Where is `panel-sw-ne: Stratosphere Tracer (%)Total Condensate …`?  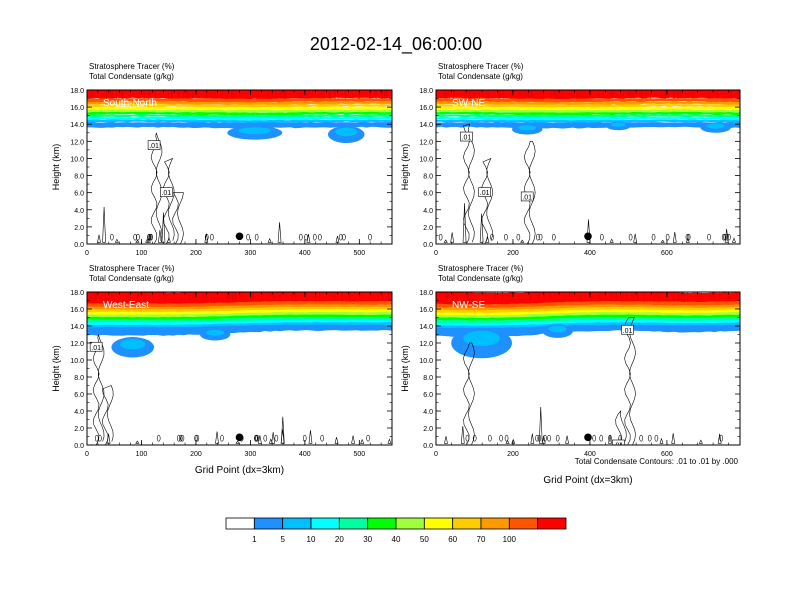 panel-sw-ne: Stratosphere Tracer (%)Total Condensate … is located at coordinates (570, 159).